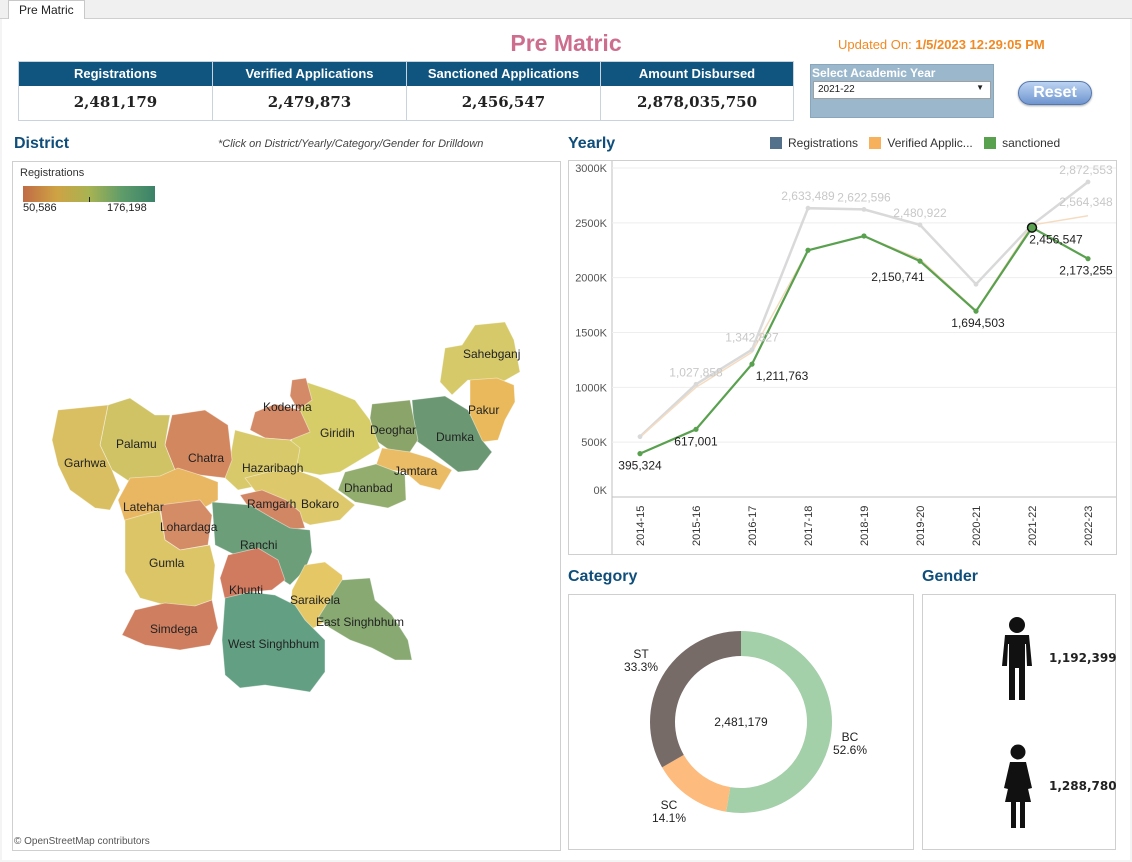 Image resolution: width=1132 pixels, height=862 pixels. I want to click on category-donut-chart: 2,481,179 ST 33.3% BC 52.6% SC 14.1%, so click(741, 722).